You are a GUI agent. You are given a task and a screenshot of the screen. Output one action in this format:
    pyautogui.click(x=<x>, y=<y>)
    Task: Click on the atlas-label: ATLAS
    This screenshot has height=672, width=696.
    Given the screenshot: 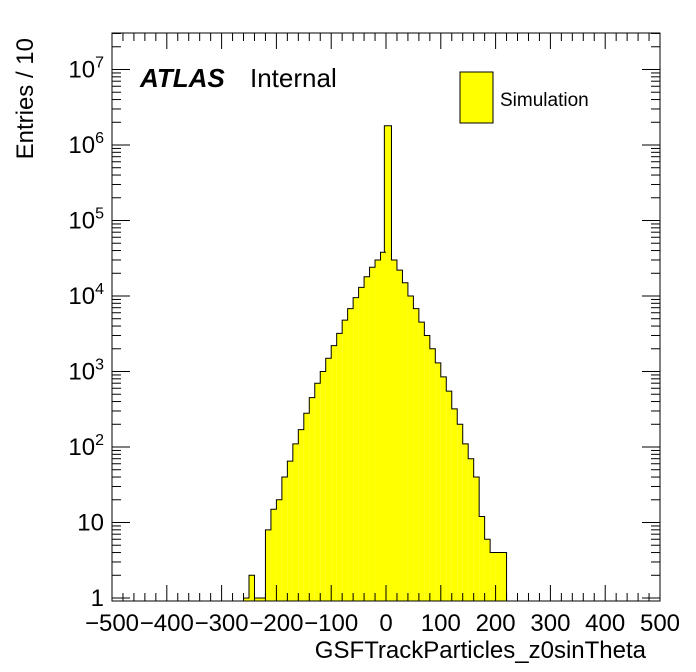 What is the action you would take?
    pyautogui.click(x=182, y=78)
    